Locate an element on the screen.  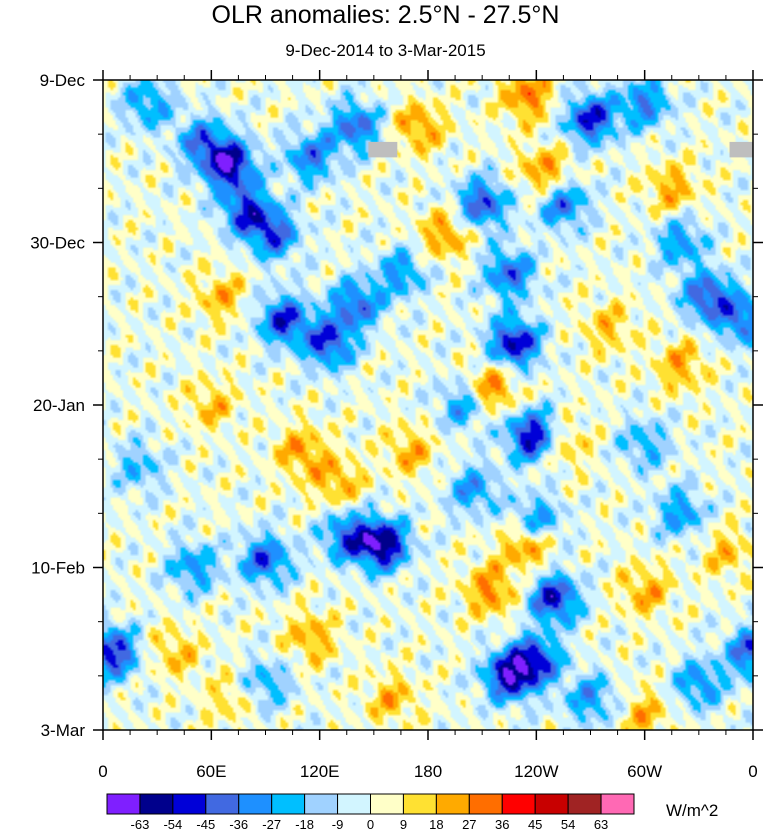
x-tick-label: 60W is located at coordinates (644, 771).